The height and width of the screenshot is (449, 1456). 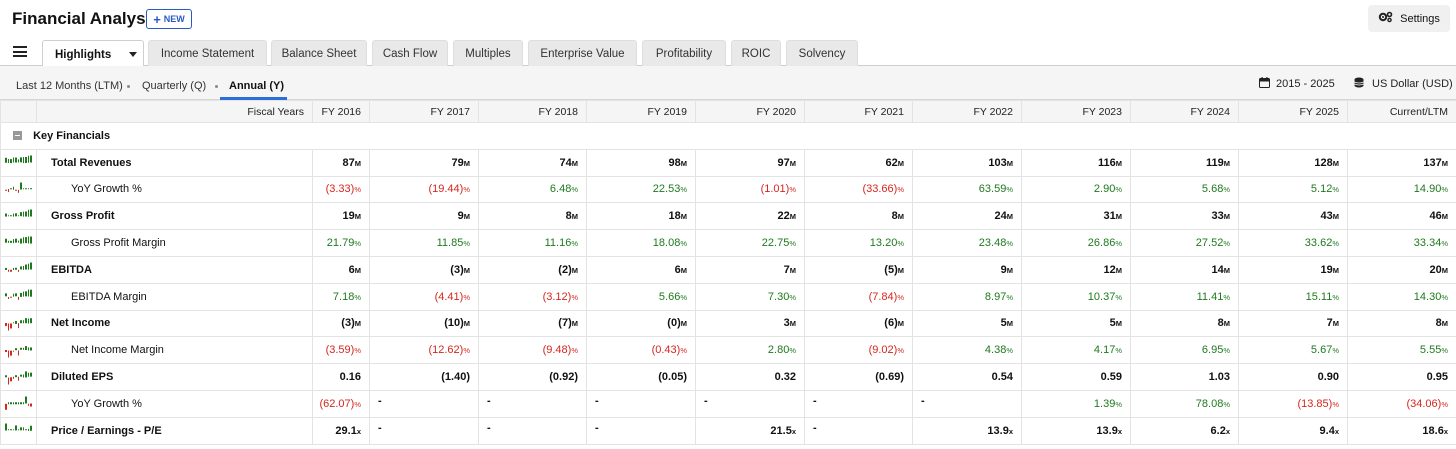 What do you see at coordinates (1101, 243) in the screenshot?
I see `cell-value: 26.86` at bounding box center [1101, 243].